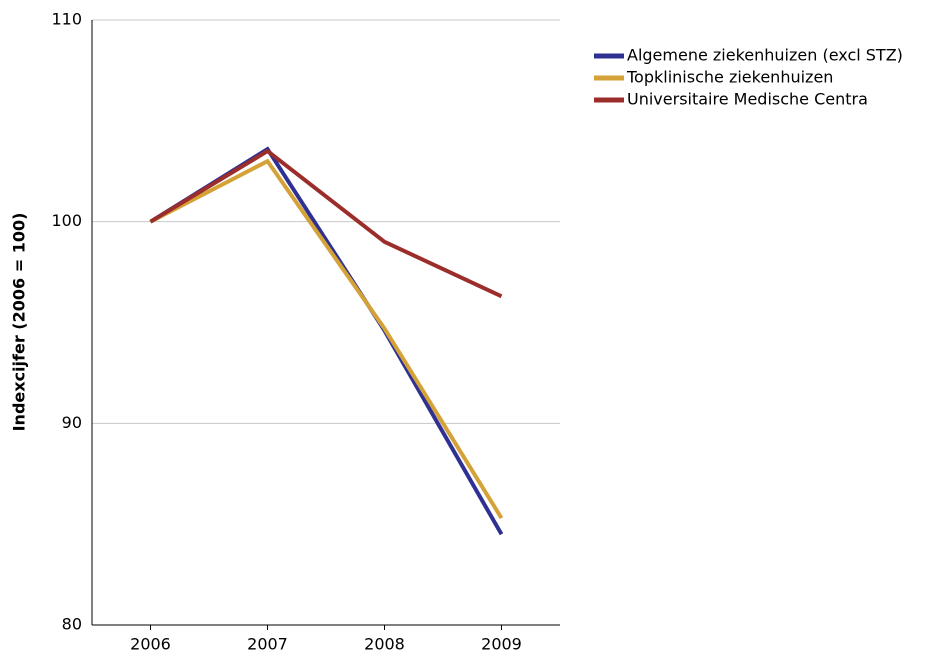 The image size is (950, 662). Describe the element at coordinates (150, 644) in the screenshot. I see `x-tick-label: 2006` at that location.